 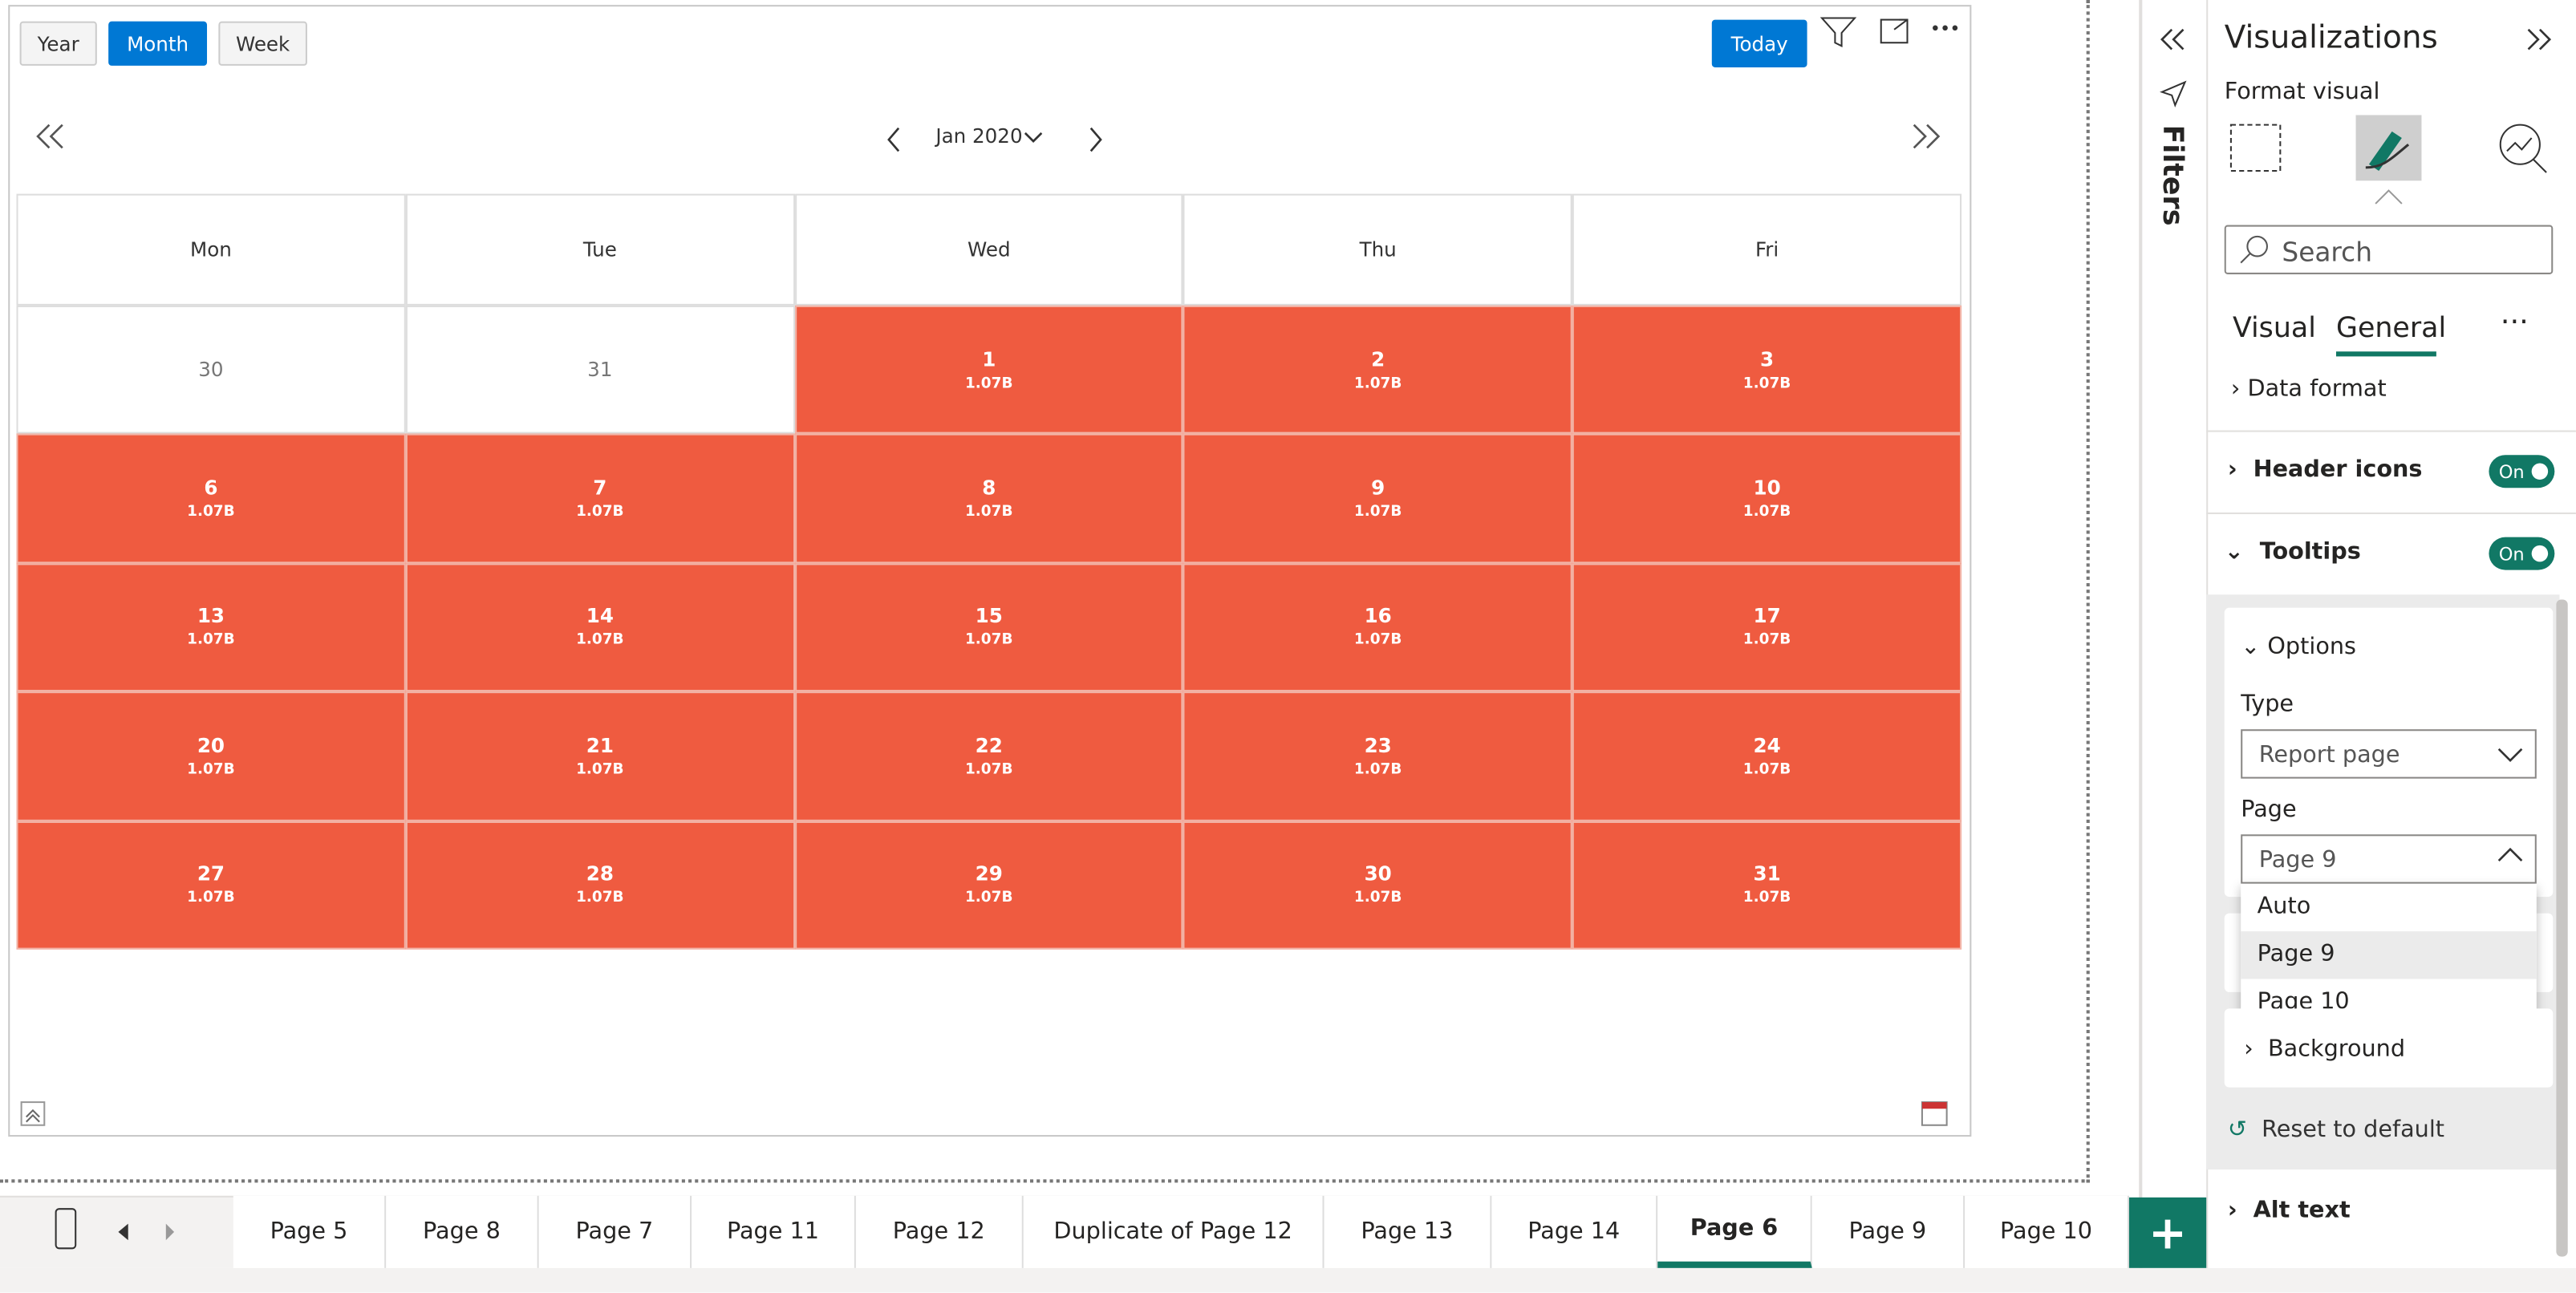 I want to click on day-cell: 30 1.07B, so click(x=1378, y=886).